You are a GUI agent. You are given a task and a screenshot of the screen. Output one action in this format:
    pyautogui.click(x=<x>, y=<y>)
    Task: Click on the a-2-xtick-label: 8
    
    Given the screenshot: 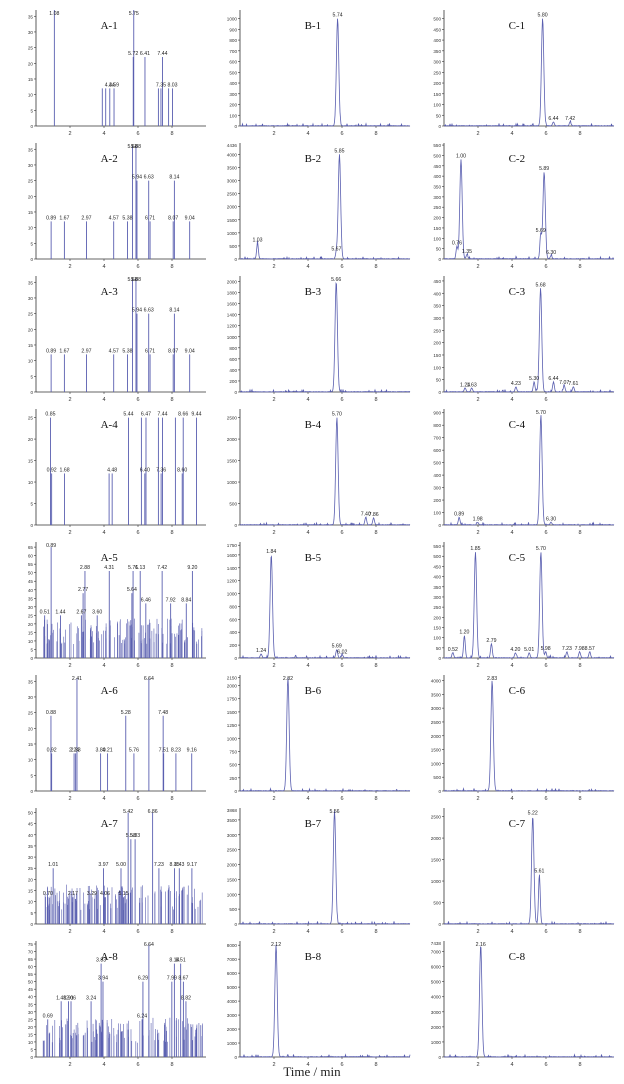 What is the action you would take?
    pyautogui.click(x=171, y=267)
    